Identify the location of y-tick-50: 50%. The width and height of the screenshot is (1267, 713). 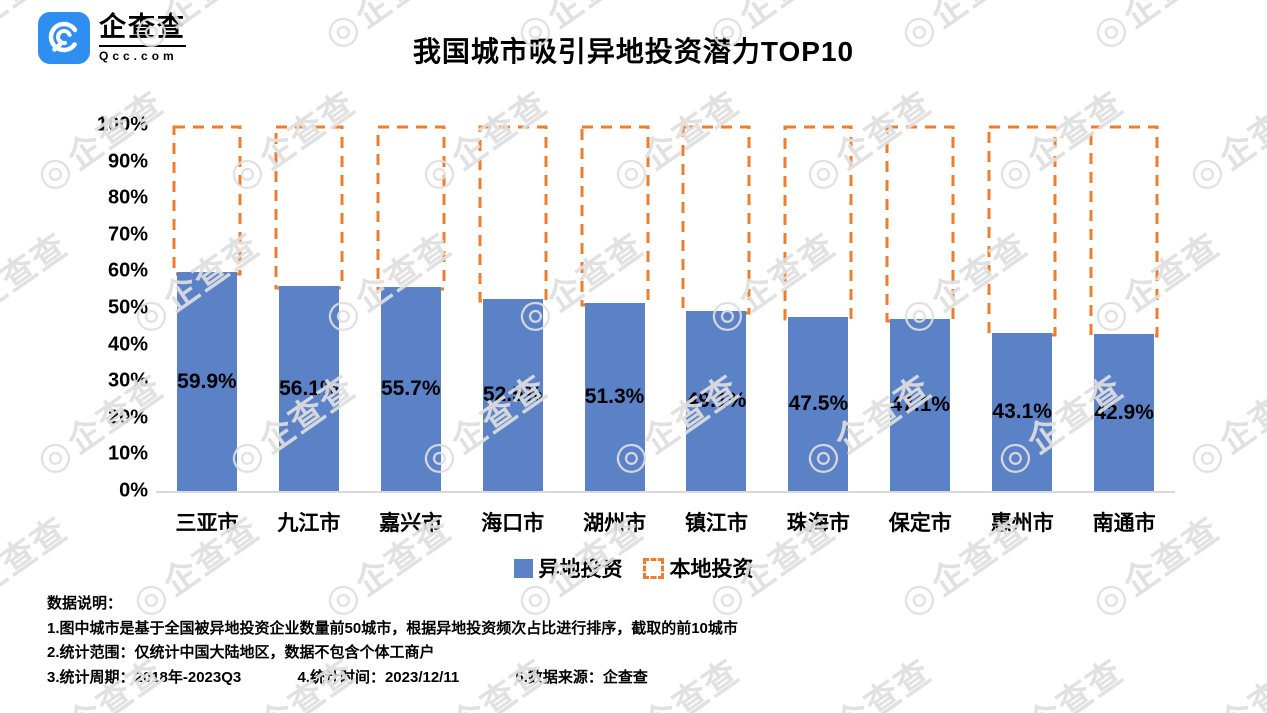
(127, 307).